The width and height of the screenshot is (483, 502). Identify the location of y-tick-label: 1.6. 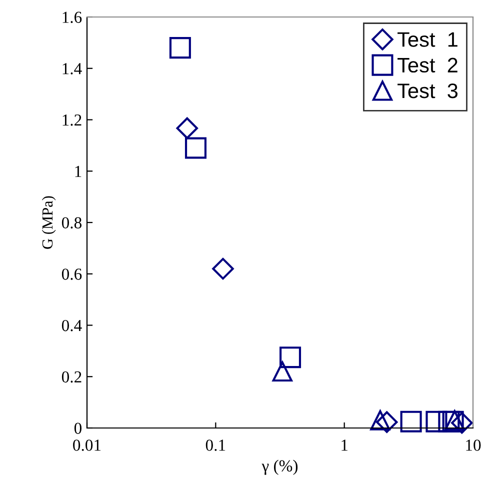
(72, 18).